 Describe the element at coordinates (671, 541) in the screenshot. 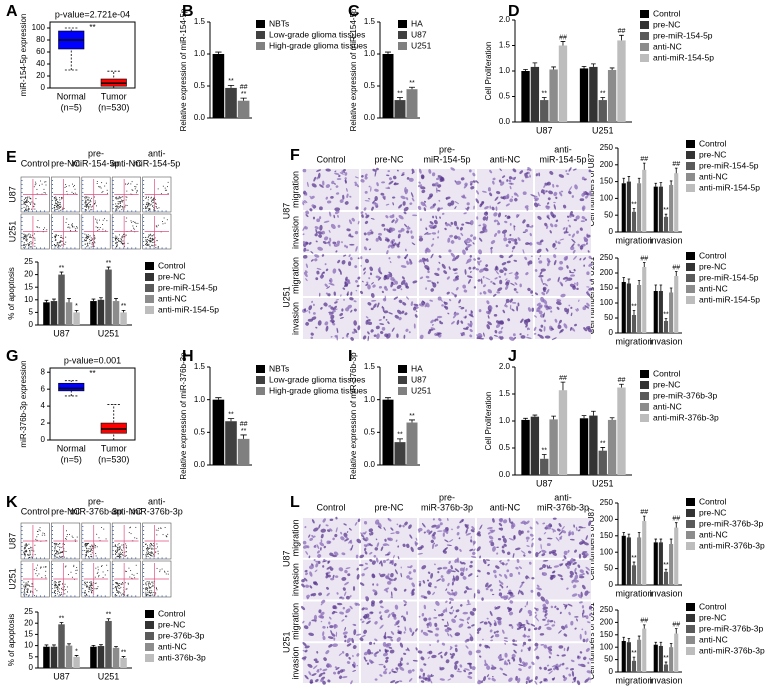

I see `error-bar` at that location.